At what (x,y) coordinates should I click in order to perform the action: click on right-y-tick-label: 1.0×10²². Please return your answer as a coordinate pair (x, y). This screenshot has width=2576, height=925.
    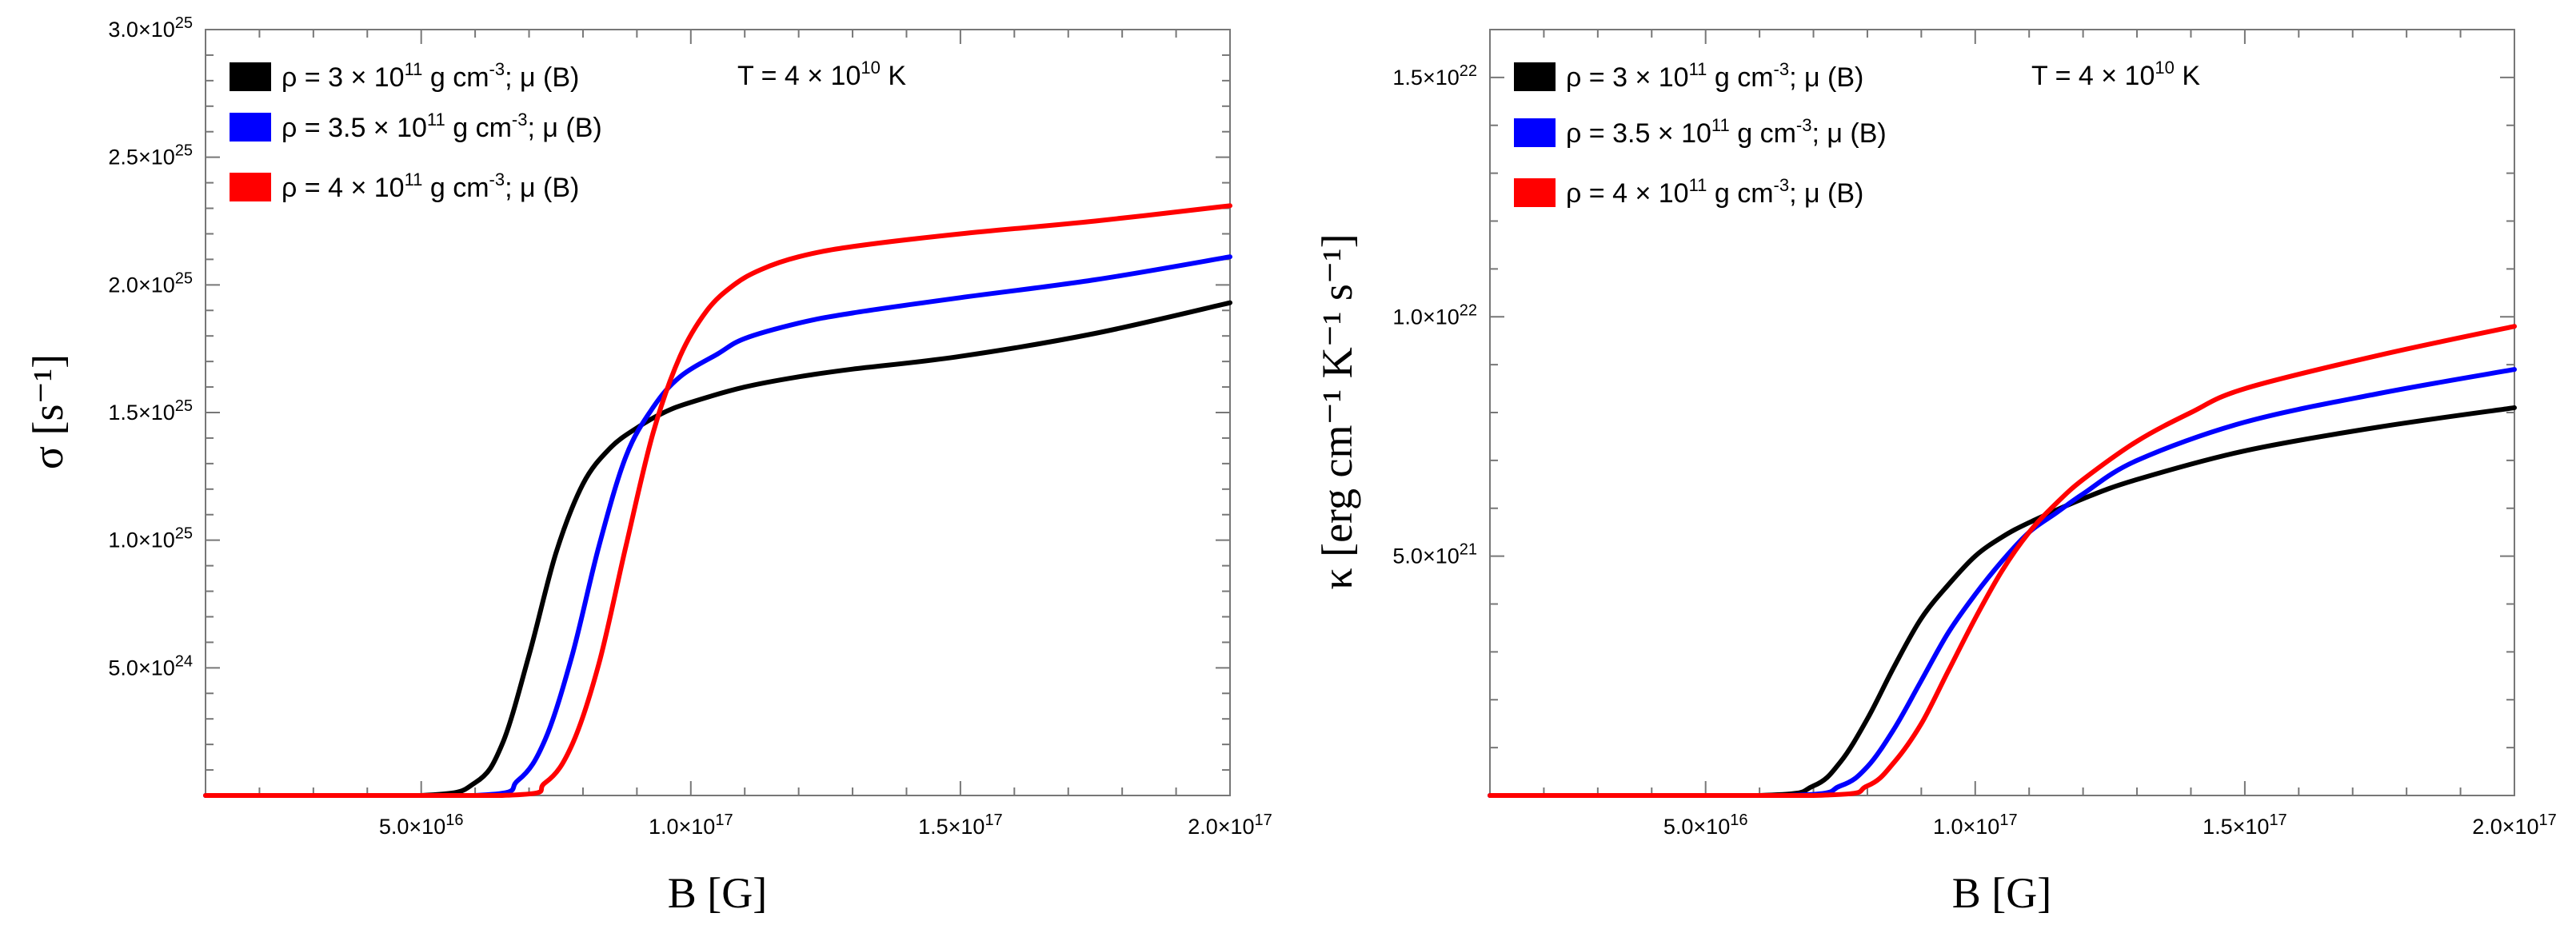
    Looking at the image, I should click on (1435, 315).